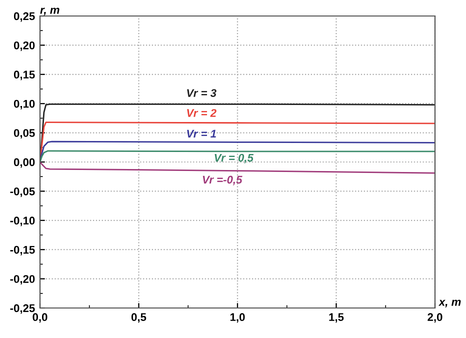 This screenshot has height=338, width=466. What do you see at coordinates (237, 318) in the screenshot?
I see `x-tick-label: 1,0` at bounding box center [237, 318].